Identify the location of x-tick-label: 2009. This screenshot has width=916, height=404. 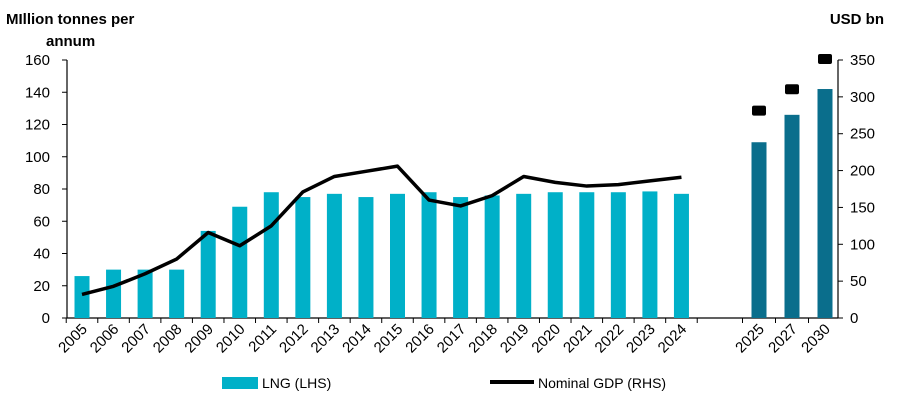
(199, 339).